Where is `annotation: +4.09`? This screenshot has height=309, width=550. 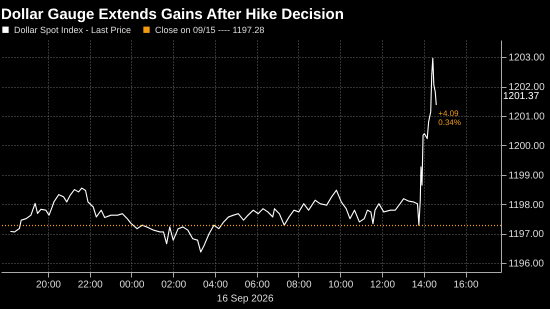 annotation: +4.09 is located at coordinates (449, 113).